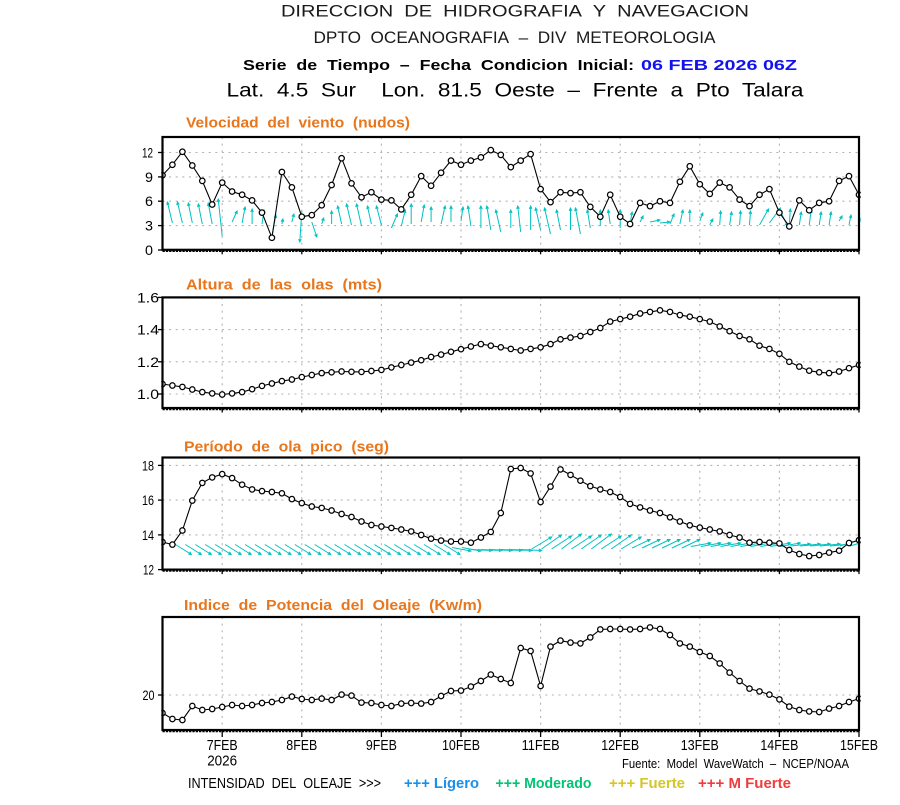  Describe the element at coordinates (148, 330) in the screenshot. I see `svg-text: 1.4` at that location.